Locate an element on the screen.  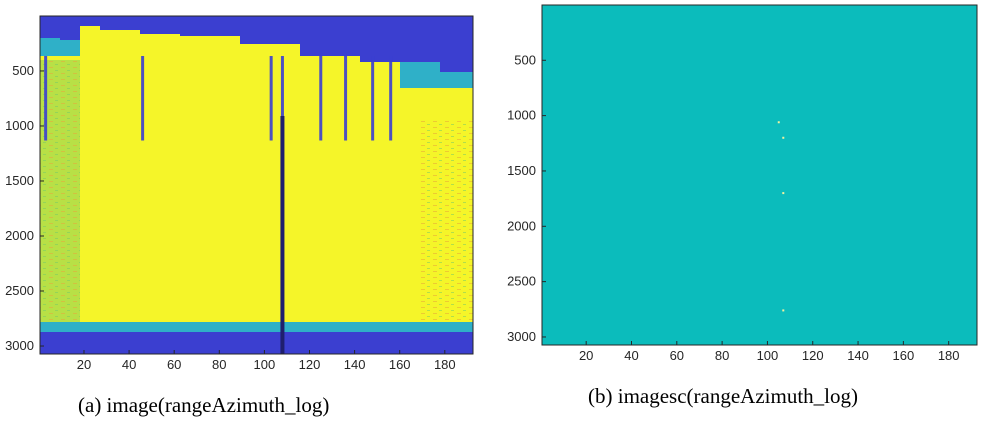
panel-a-y-tick-label: 500 is located at coordinates (23, 70).